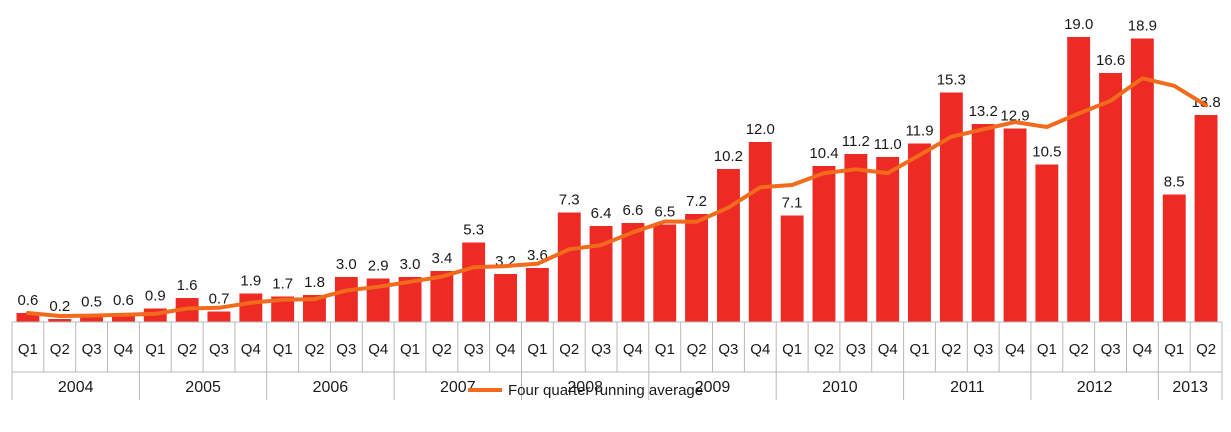 This screenshot has width=1231, height=432. I want to click on quarter-label-28: Q1, so click(919, 349).